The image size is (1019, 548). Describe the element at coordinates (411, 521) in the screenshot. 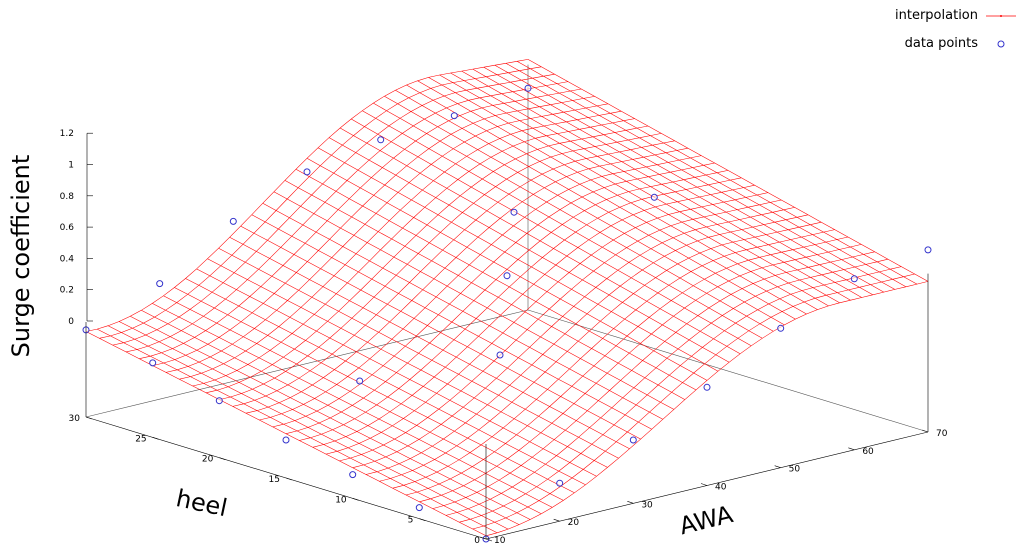

I see `y-tick-label: 5` at that location.